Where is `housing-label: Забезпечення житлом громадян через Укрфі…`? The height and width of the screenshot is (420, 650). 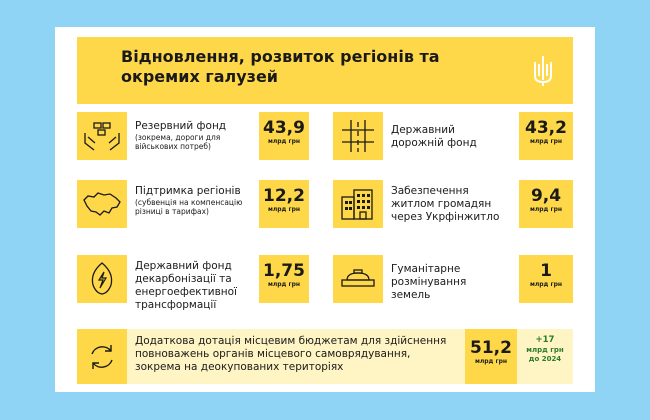
housing-label: Забезпечення житлом громадян через Укрфі… is located at coordinates (445, 204).